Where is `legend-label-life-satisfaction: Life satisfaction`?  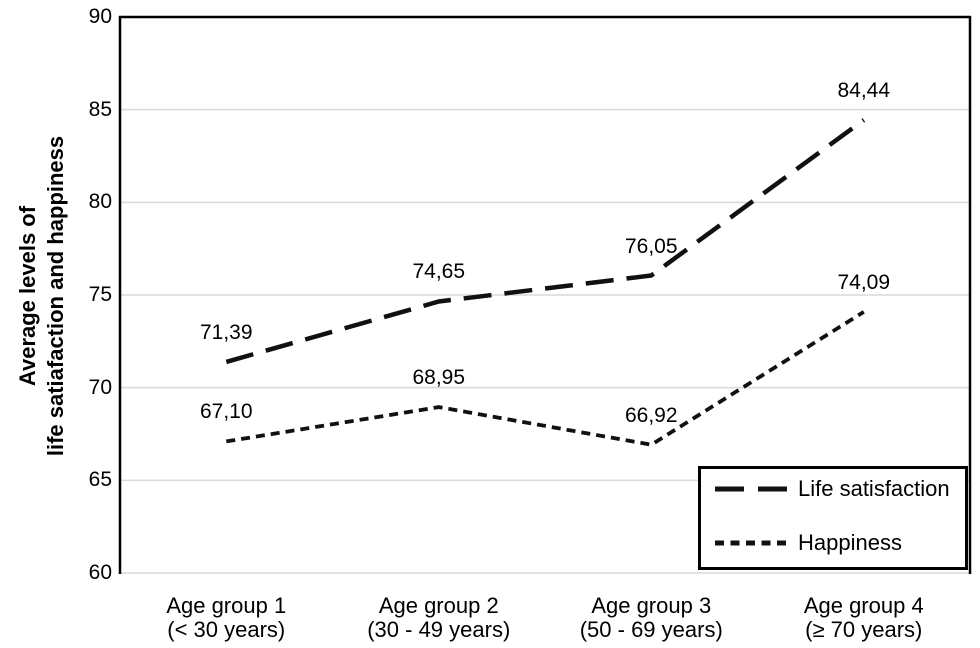 legend-label-life-satisfaction: Life satisfaction is located at coordinates (874, 488).